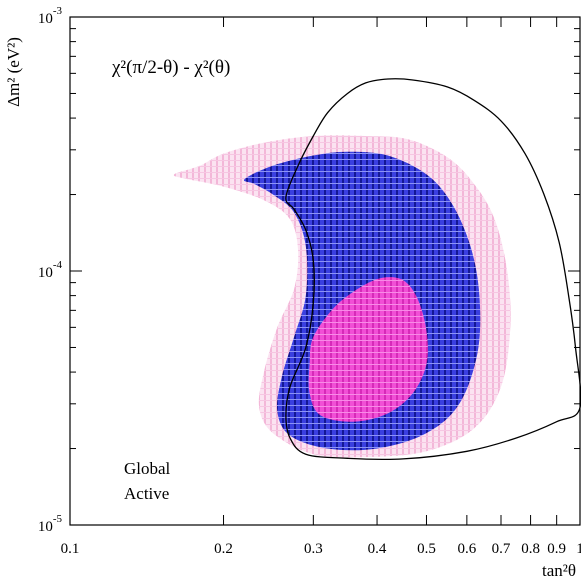 The height and width of the screenshot is (582, 581). I want to click on y-tick-label: 10⁻⁵, so click(50, 524).